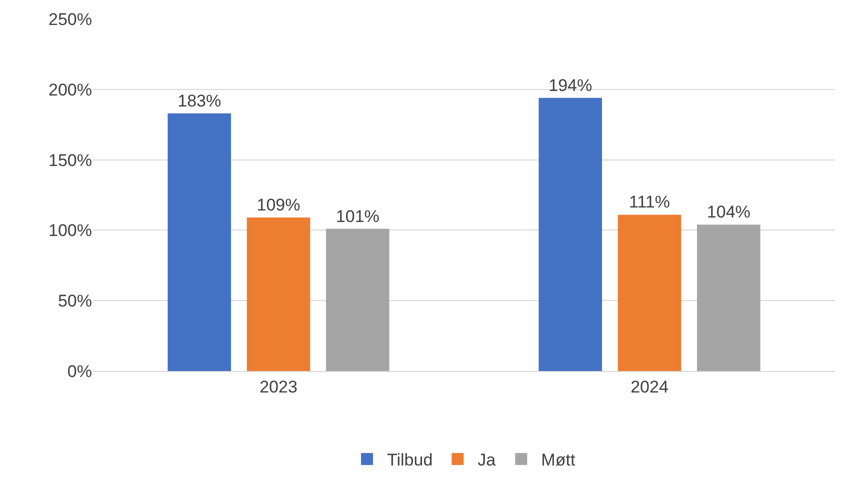 This screenshot has width=854, height=489. Describe the element at coordinates (558, 460) in the screenshot. I see `legend-label: Møtt` at that location.